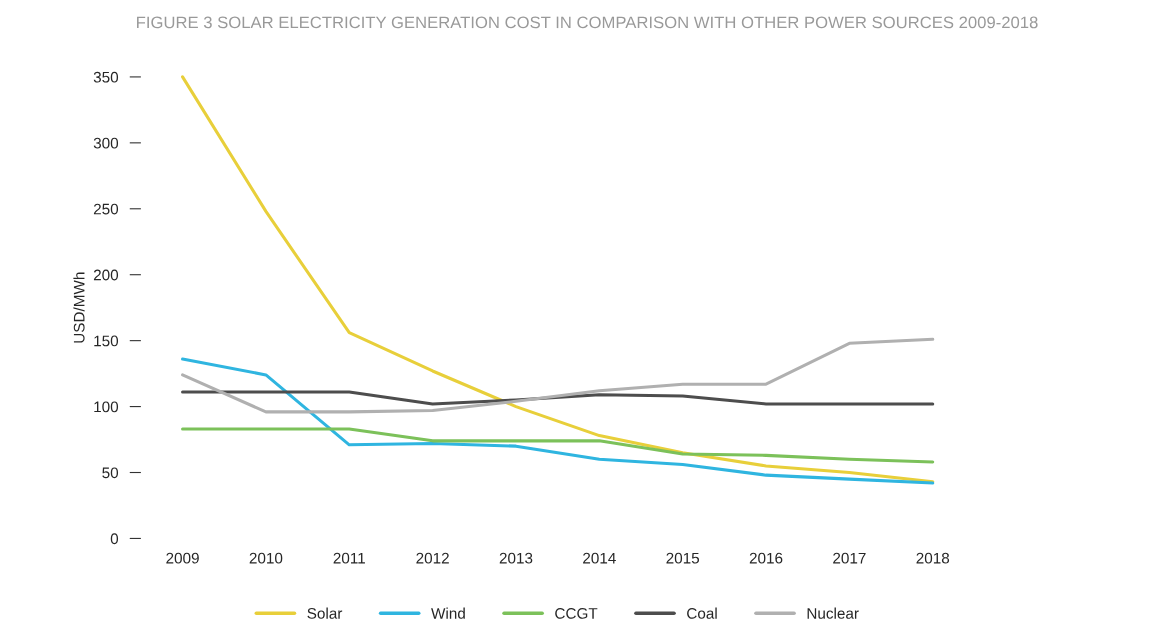 The image size is (1174, 641). Describe the element at coordinates (110, 473) in the screenshot. I see `y-tick-label: 50` at that location.